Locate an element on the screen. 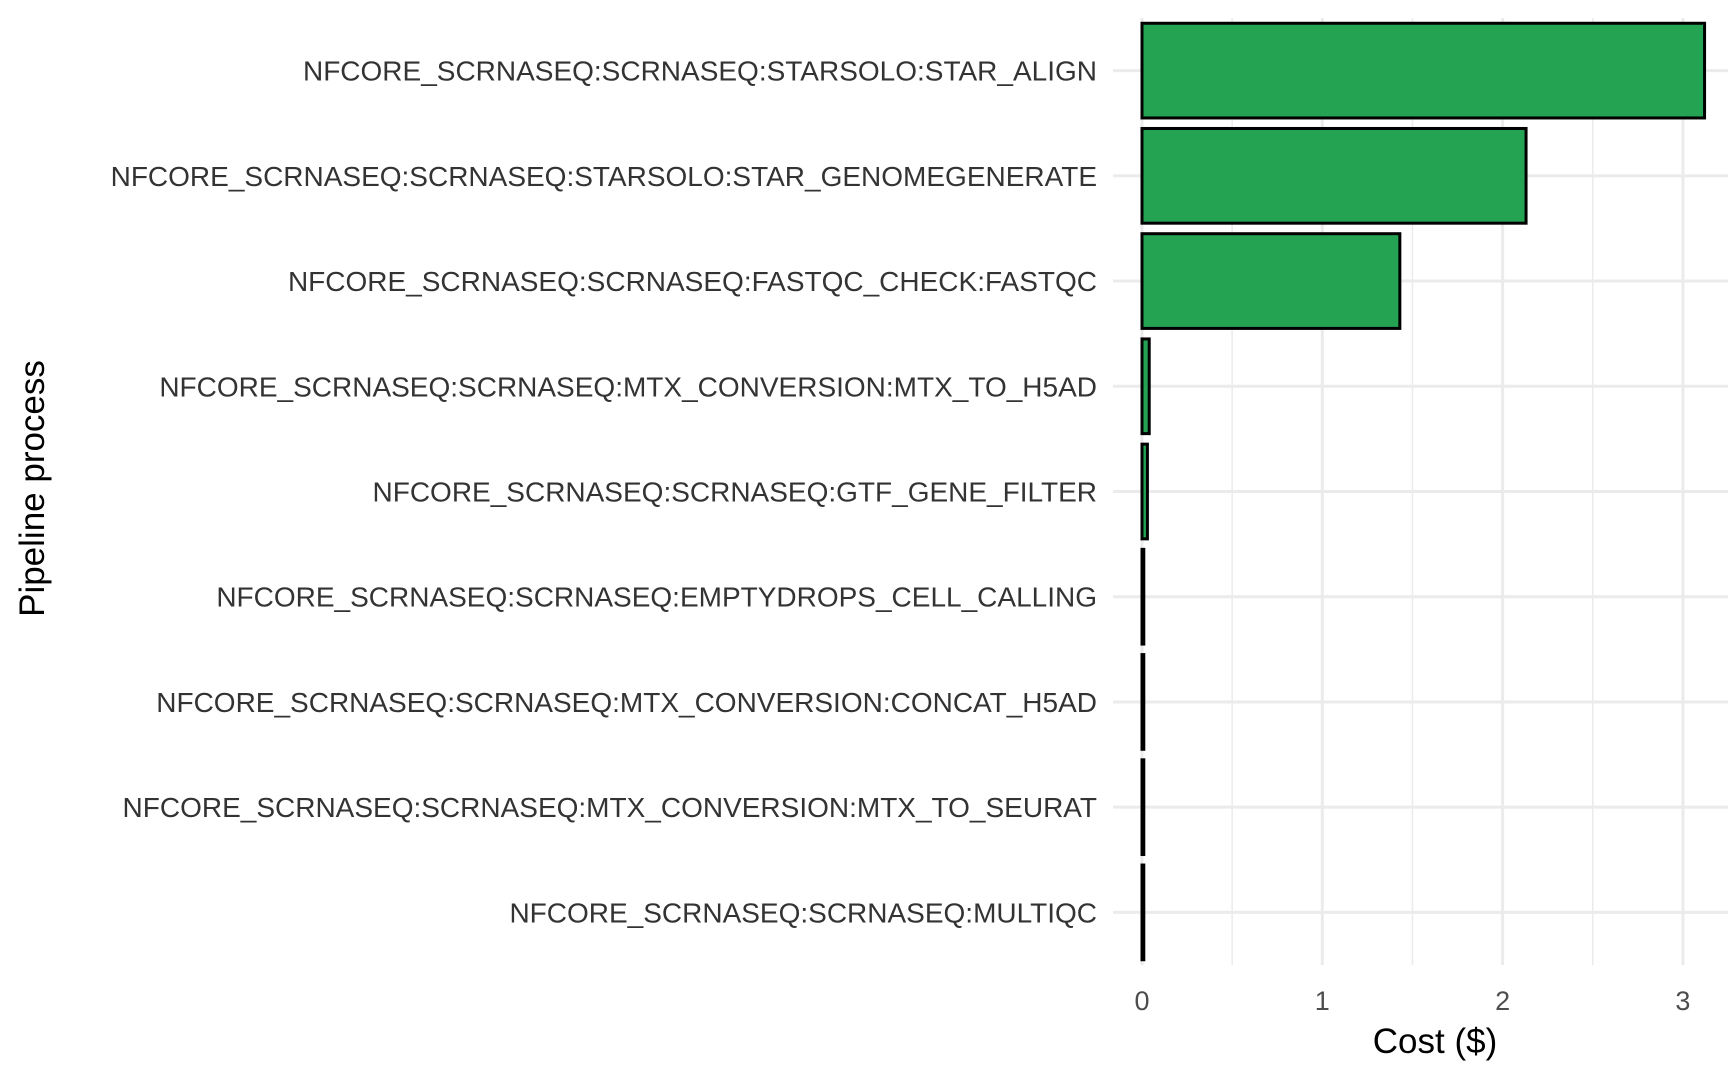 This screenshot has height=1071, width=1736. x-tick-label: 1 is located at coordinates (1322, 1001).